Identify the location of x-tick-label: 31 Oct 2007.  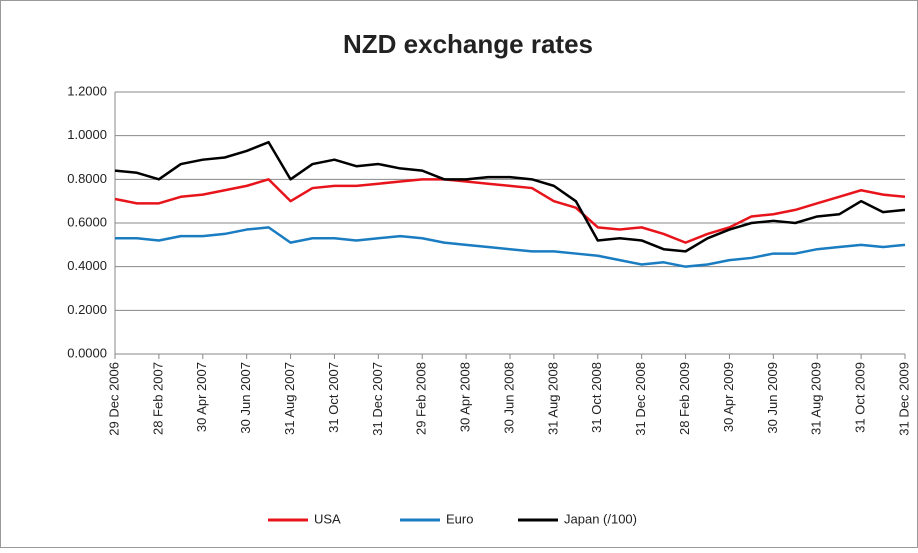
(333, 397).